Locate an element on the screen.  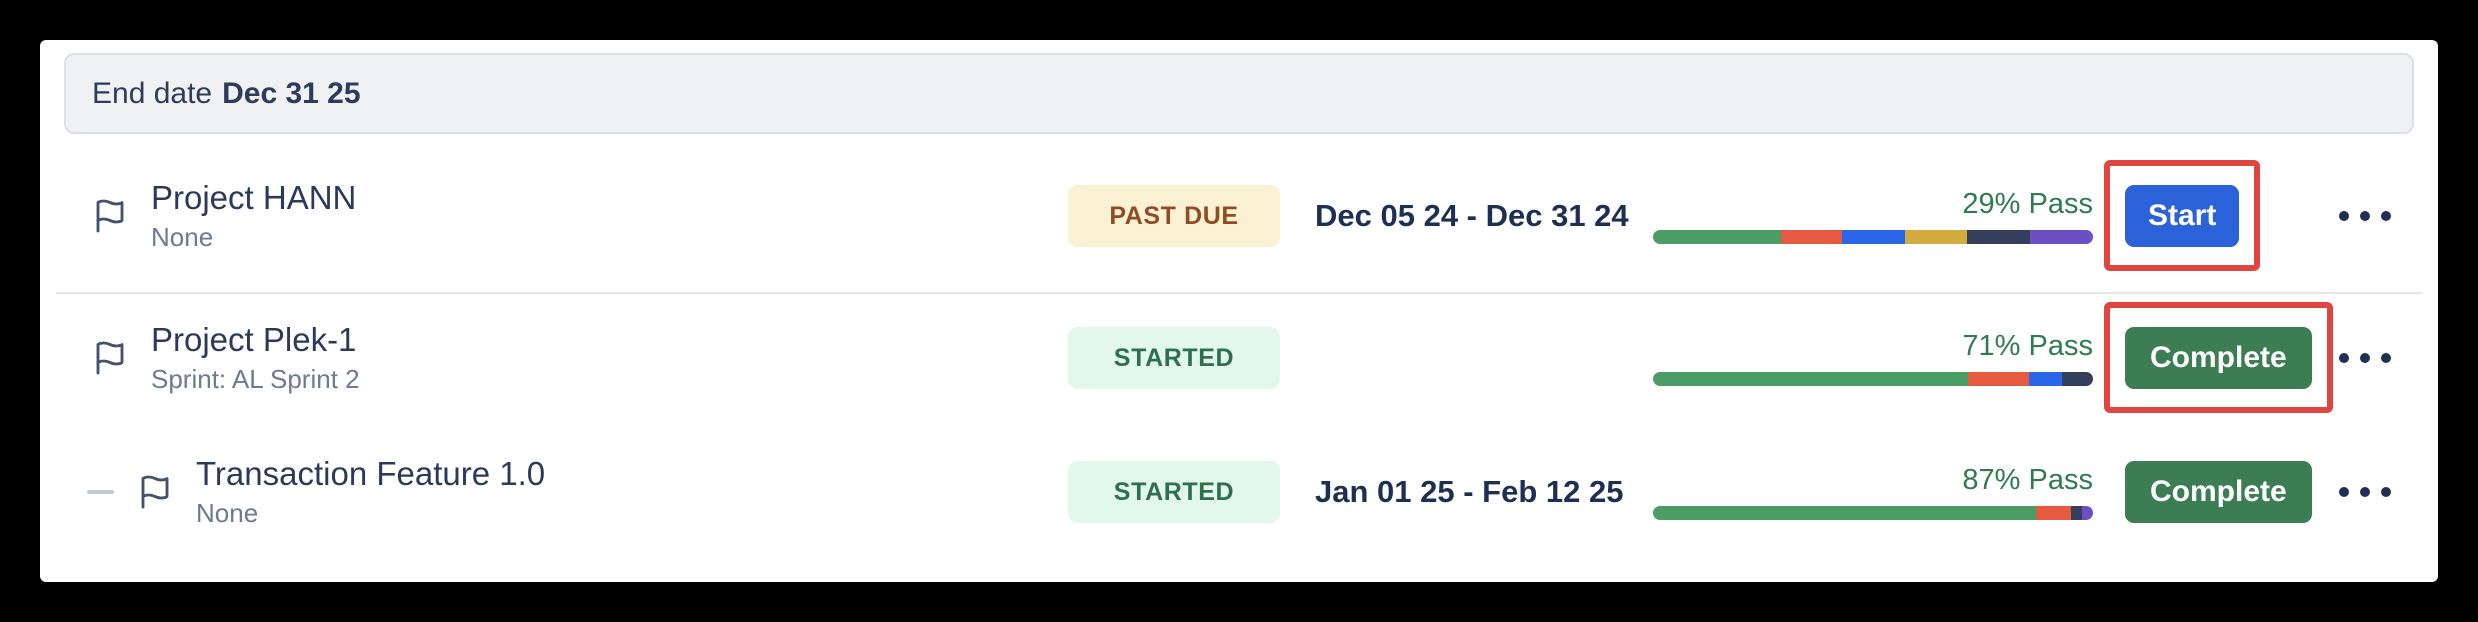
cycle-name-stack: Project HANN None is located at coordinates (253, 216).